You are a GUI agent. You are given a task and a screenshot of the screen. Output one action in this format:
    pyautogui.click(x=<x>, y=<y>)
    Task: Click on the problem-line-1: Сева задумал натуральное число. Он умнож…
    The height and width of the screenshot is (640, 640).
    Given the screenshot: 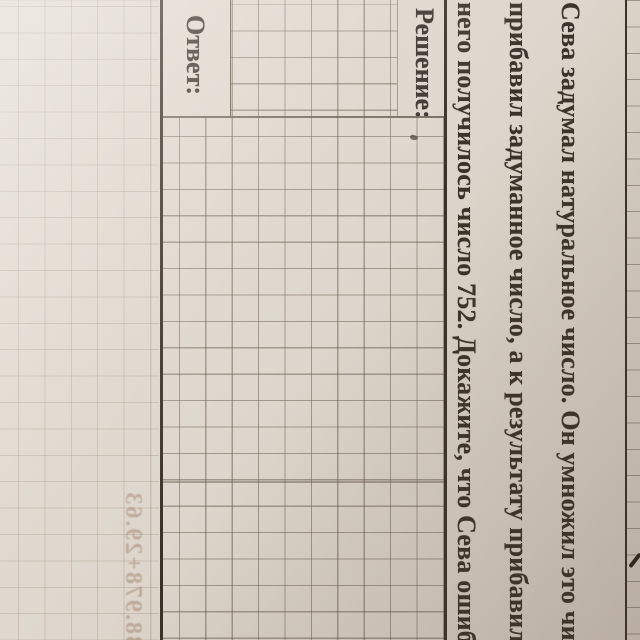 What is the action you would take?
    pyautogui.click(x=570, y=321)
    